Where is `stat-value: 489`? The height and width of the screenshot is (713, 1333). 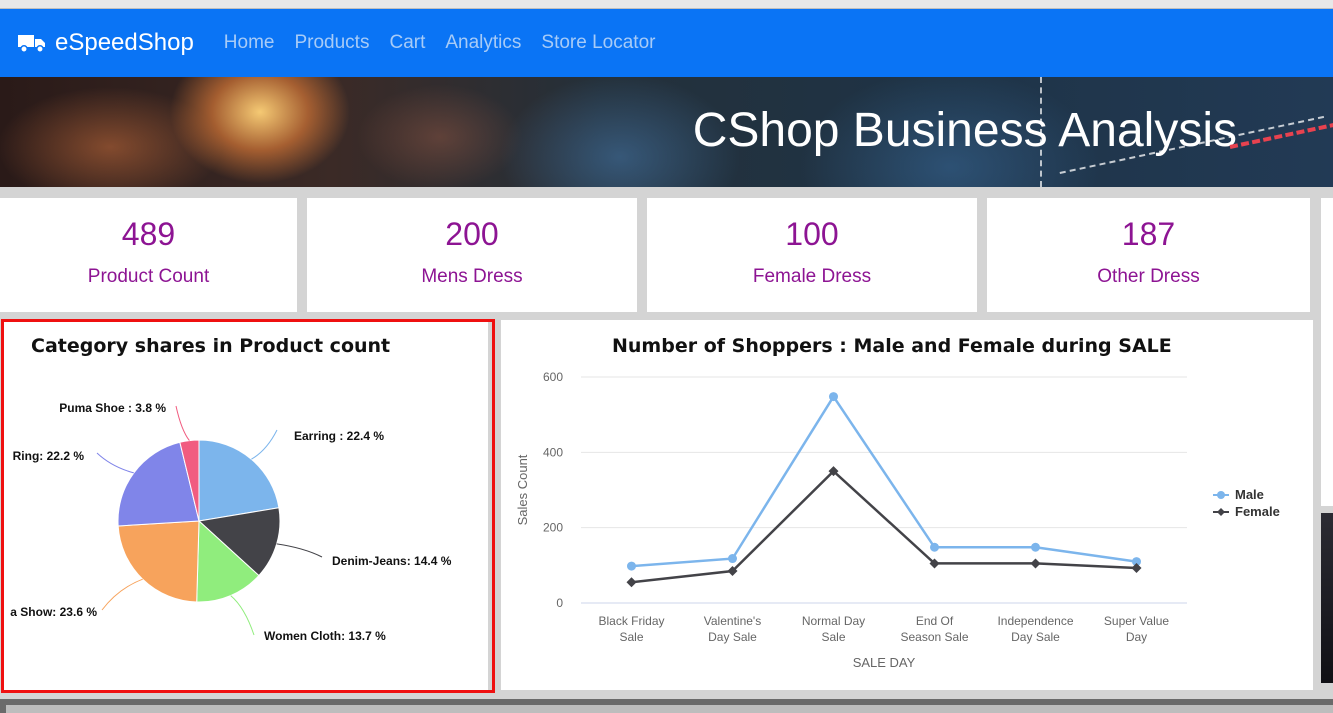
stat-value: 489 is located at coordinates (148, 234).